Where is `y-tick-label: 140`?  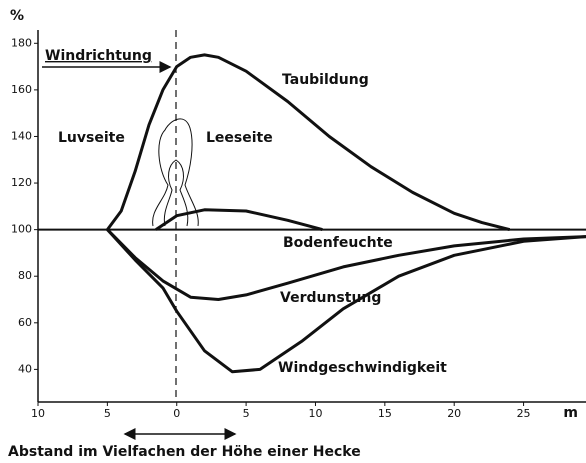
y-tick-label: 140 is located at coordinates (21, 135).